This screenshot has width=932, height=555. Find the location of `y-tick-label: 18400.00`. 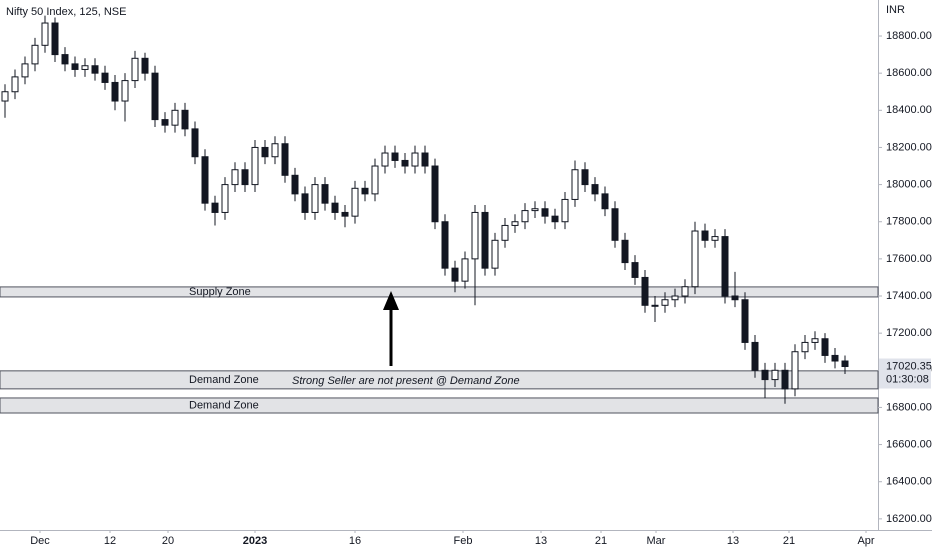

y-tick-label: 18400.00 is located at coordinates (909, 110).